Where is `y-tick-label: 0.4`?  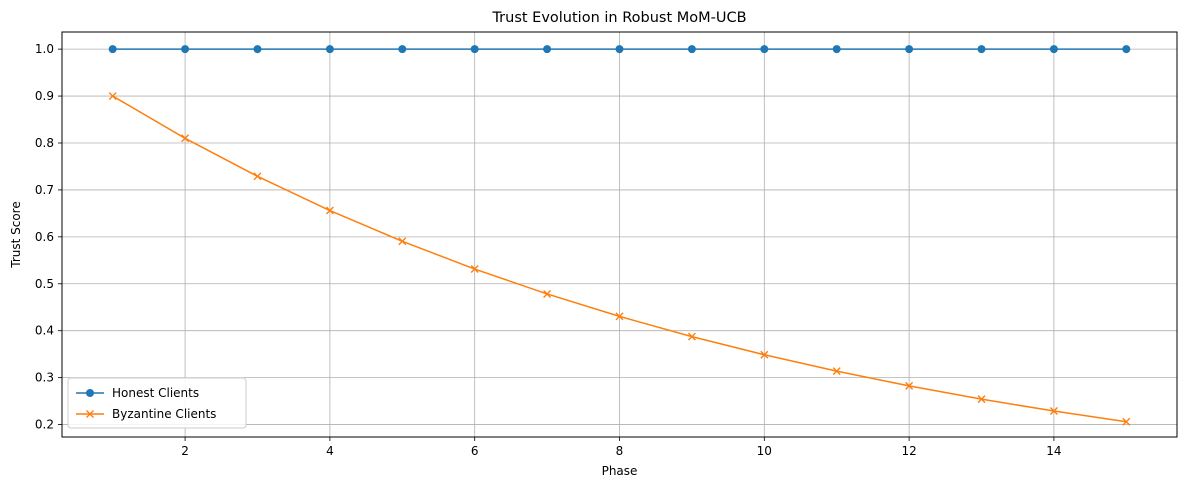
y-tick-label: 0.4 is located at coordinates (44, 331).